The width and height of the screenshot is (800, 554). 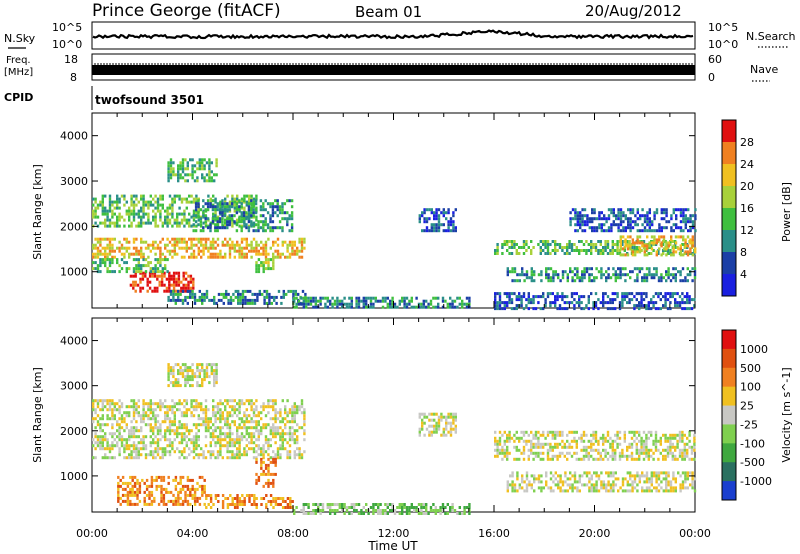 What do you see at coordinates (743, 274) in the screenshot?
I see `colorbar-tick-label: 4` at bounding box center [743, 274].